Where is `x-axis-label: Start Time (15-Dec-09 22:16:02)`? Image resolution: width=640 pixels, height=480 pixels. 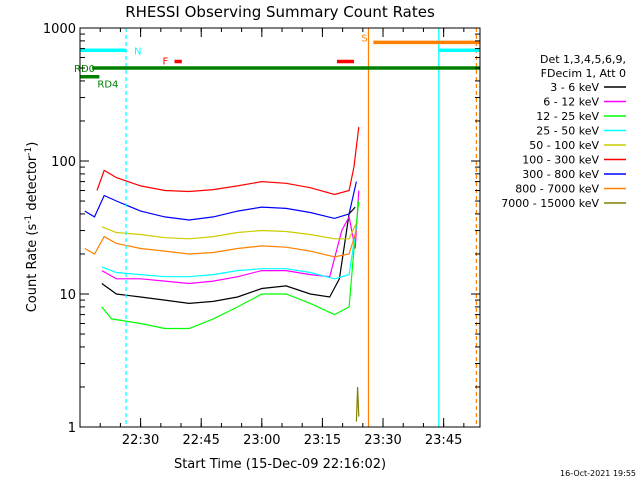 x-axis-label: Start Time (15-Dec-09 22:16:02) is located at coordinates (280, 464).